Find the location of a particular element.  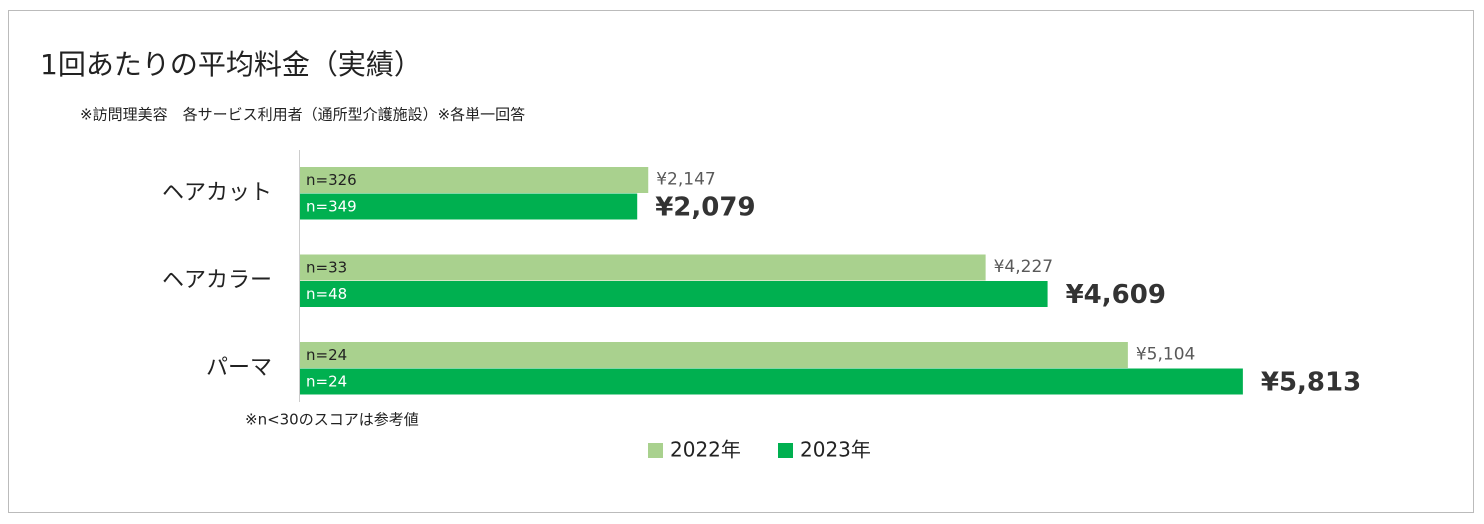

value-label: ¥5,813 is located at coordinates (1311, 382).